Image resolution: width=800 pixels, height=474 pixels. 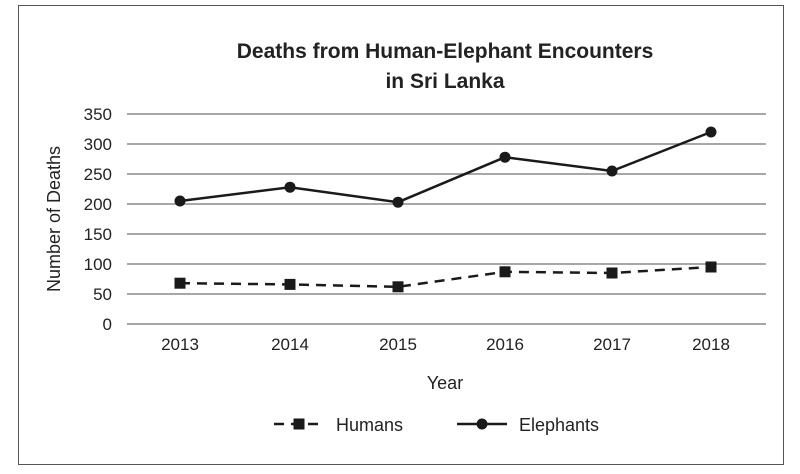 What do you see at coordinates (711, 344) in the screenshot?
I see `x-tick-label: 2018` at bounding box center [711, 344].